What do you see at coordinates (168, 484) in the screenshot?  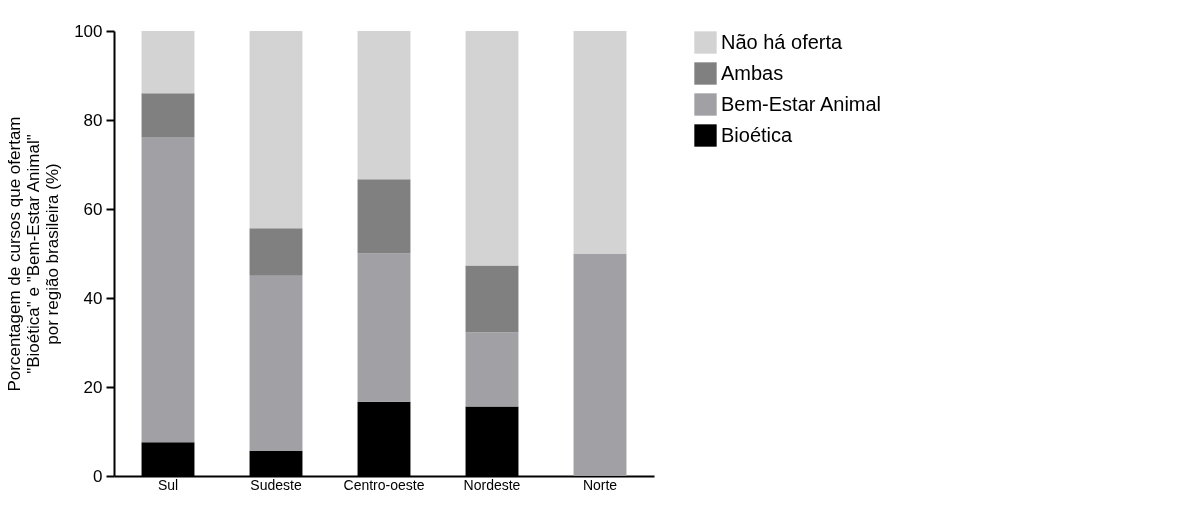 I see `x-tick-label: Sul` at bounding box center [168, 484].